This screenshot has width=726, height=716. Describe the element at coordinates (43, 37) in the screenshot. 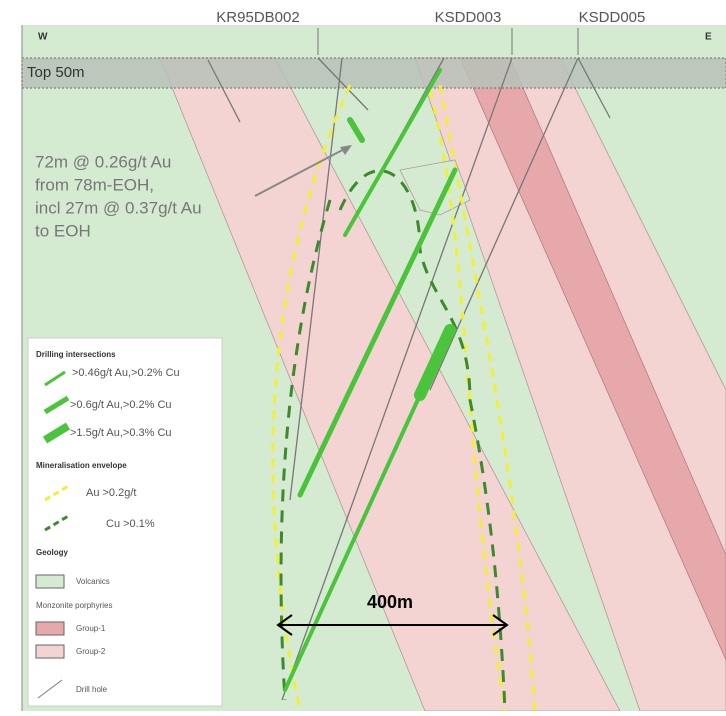

I see `west: W` at that location.